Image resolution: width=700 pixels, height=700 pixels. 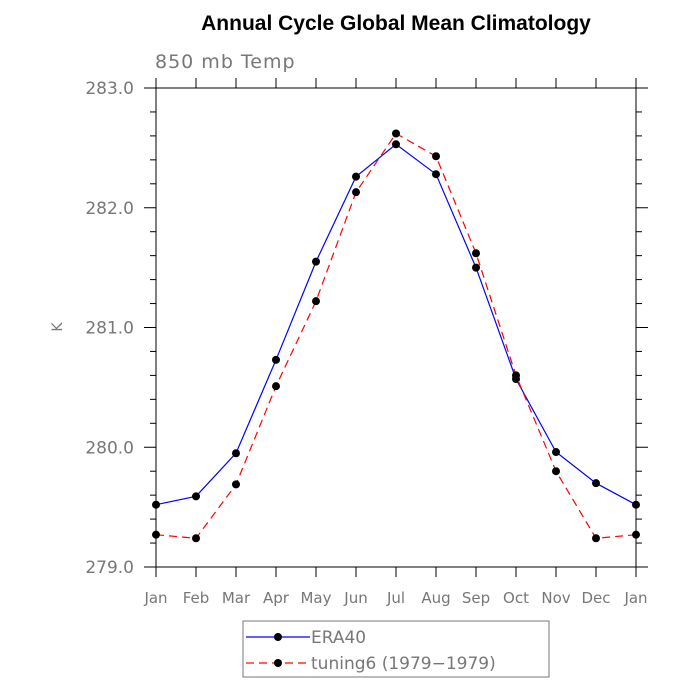 I want to click on x-tick-label: Aug, so click(x=435, y=598).